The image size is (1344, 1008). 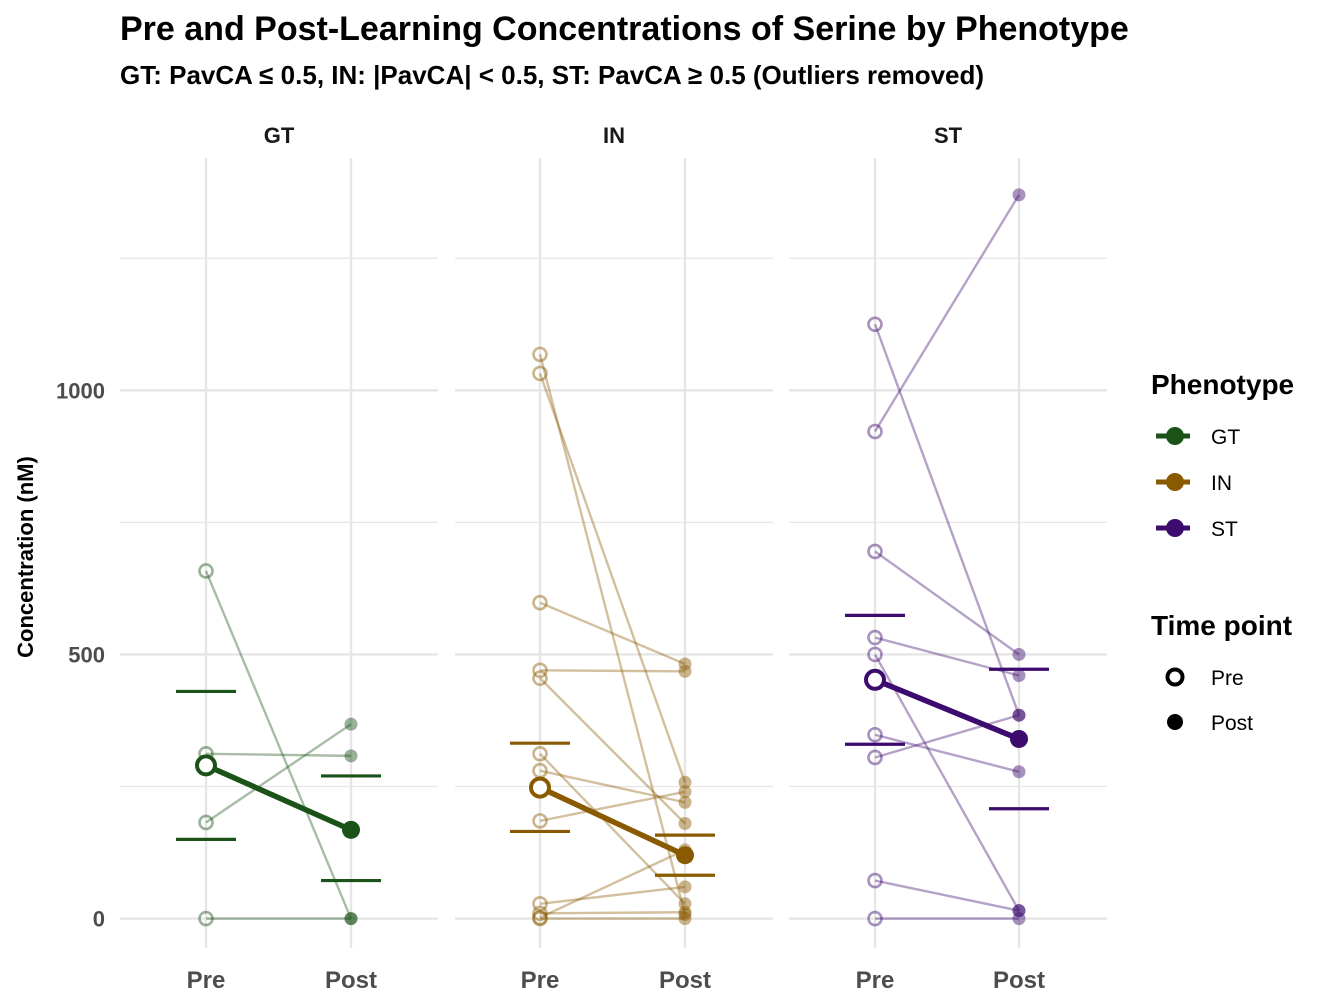 What do you see at coordinates (1222, 384) in the screenshot?
I see `legend-title-phenotype: Phenotype` at bounding box center [1222, 384].